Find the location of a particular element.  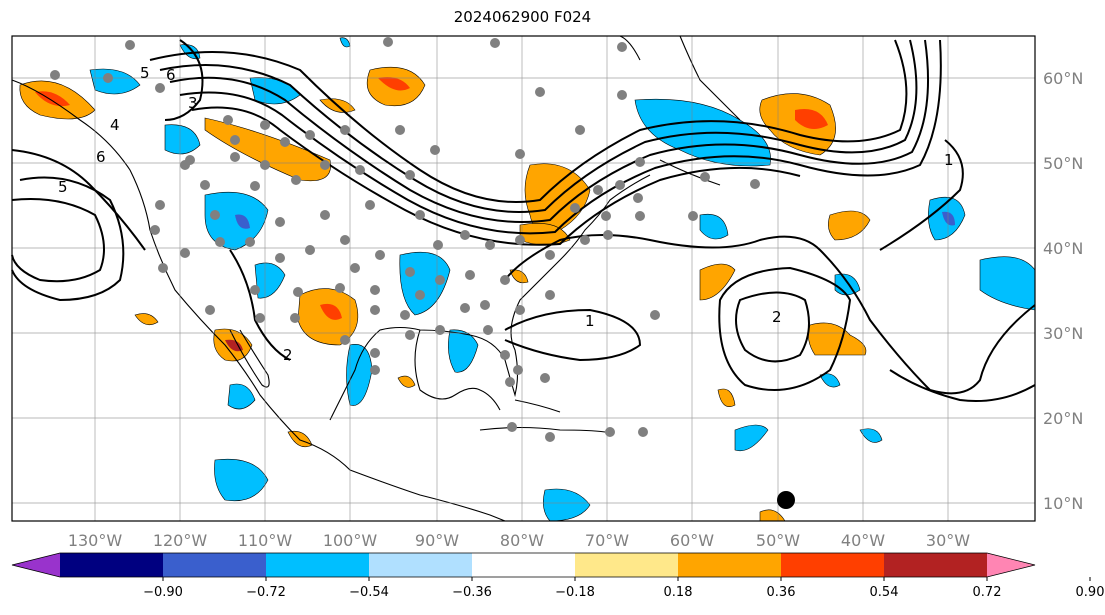

colorbar-extend-low is located at coordinates (36, 565).